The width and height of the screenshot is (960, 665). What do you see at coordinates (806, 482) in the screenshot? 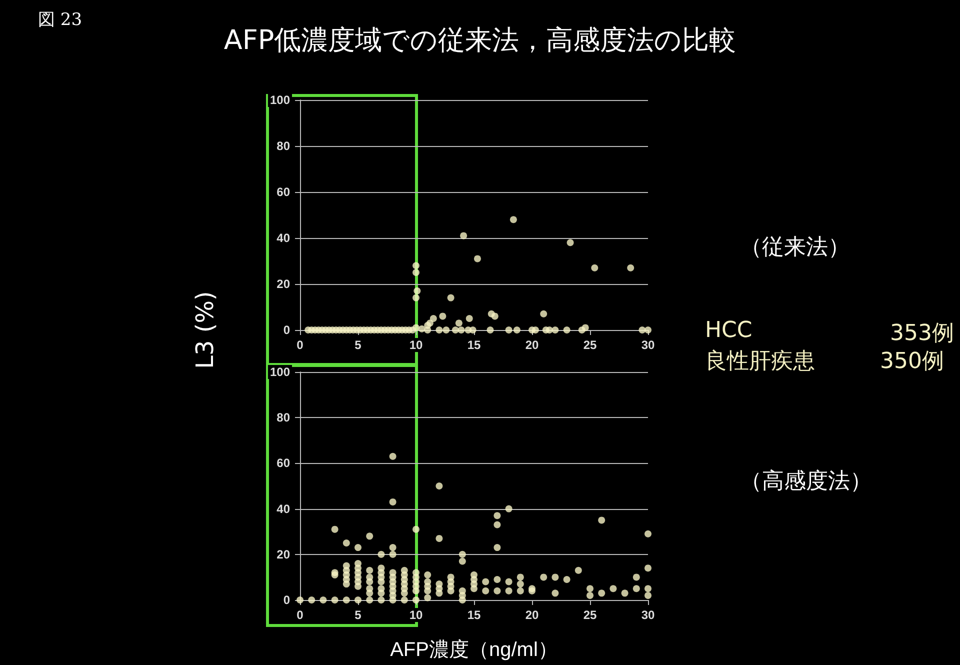
I see `text: （高感度法）` at bounding box center [806, 482].